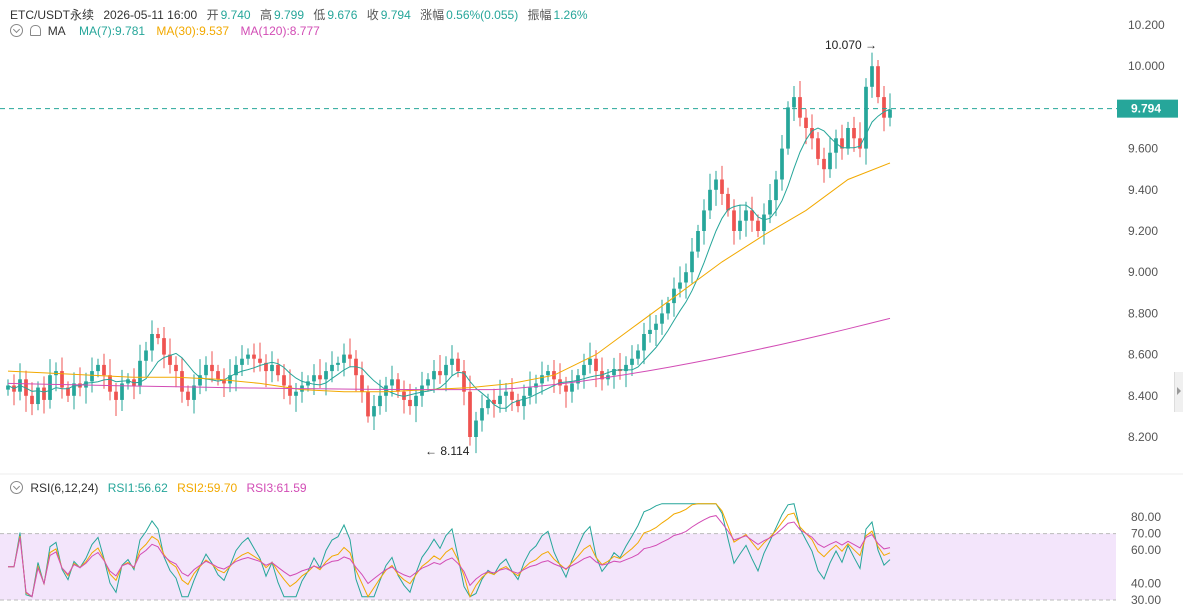 The image size is (1183, 614). What do you see at coordinates (56, 31) in the screenshot?
I see `ma-title: MA` at bounding box center [56, 31].